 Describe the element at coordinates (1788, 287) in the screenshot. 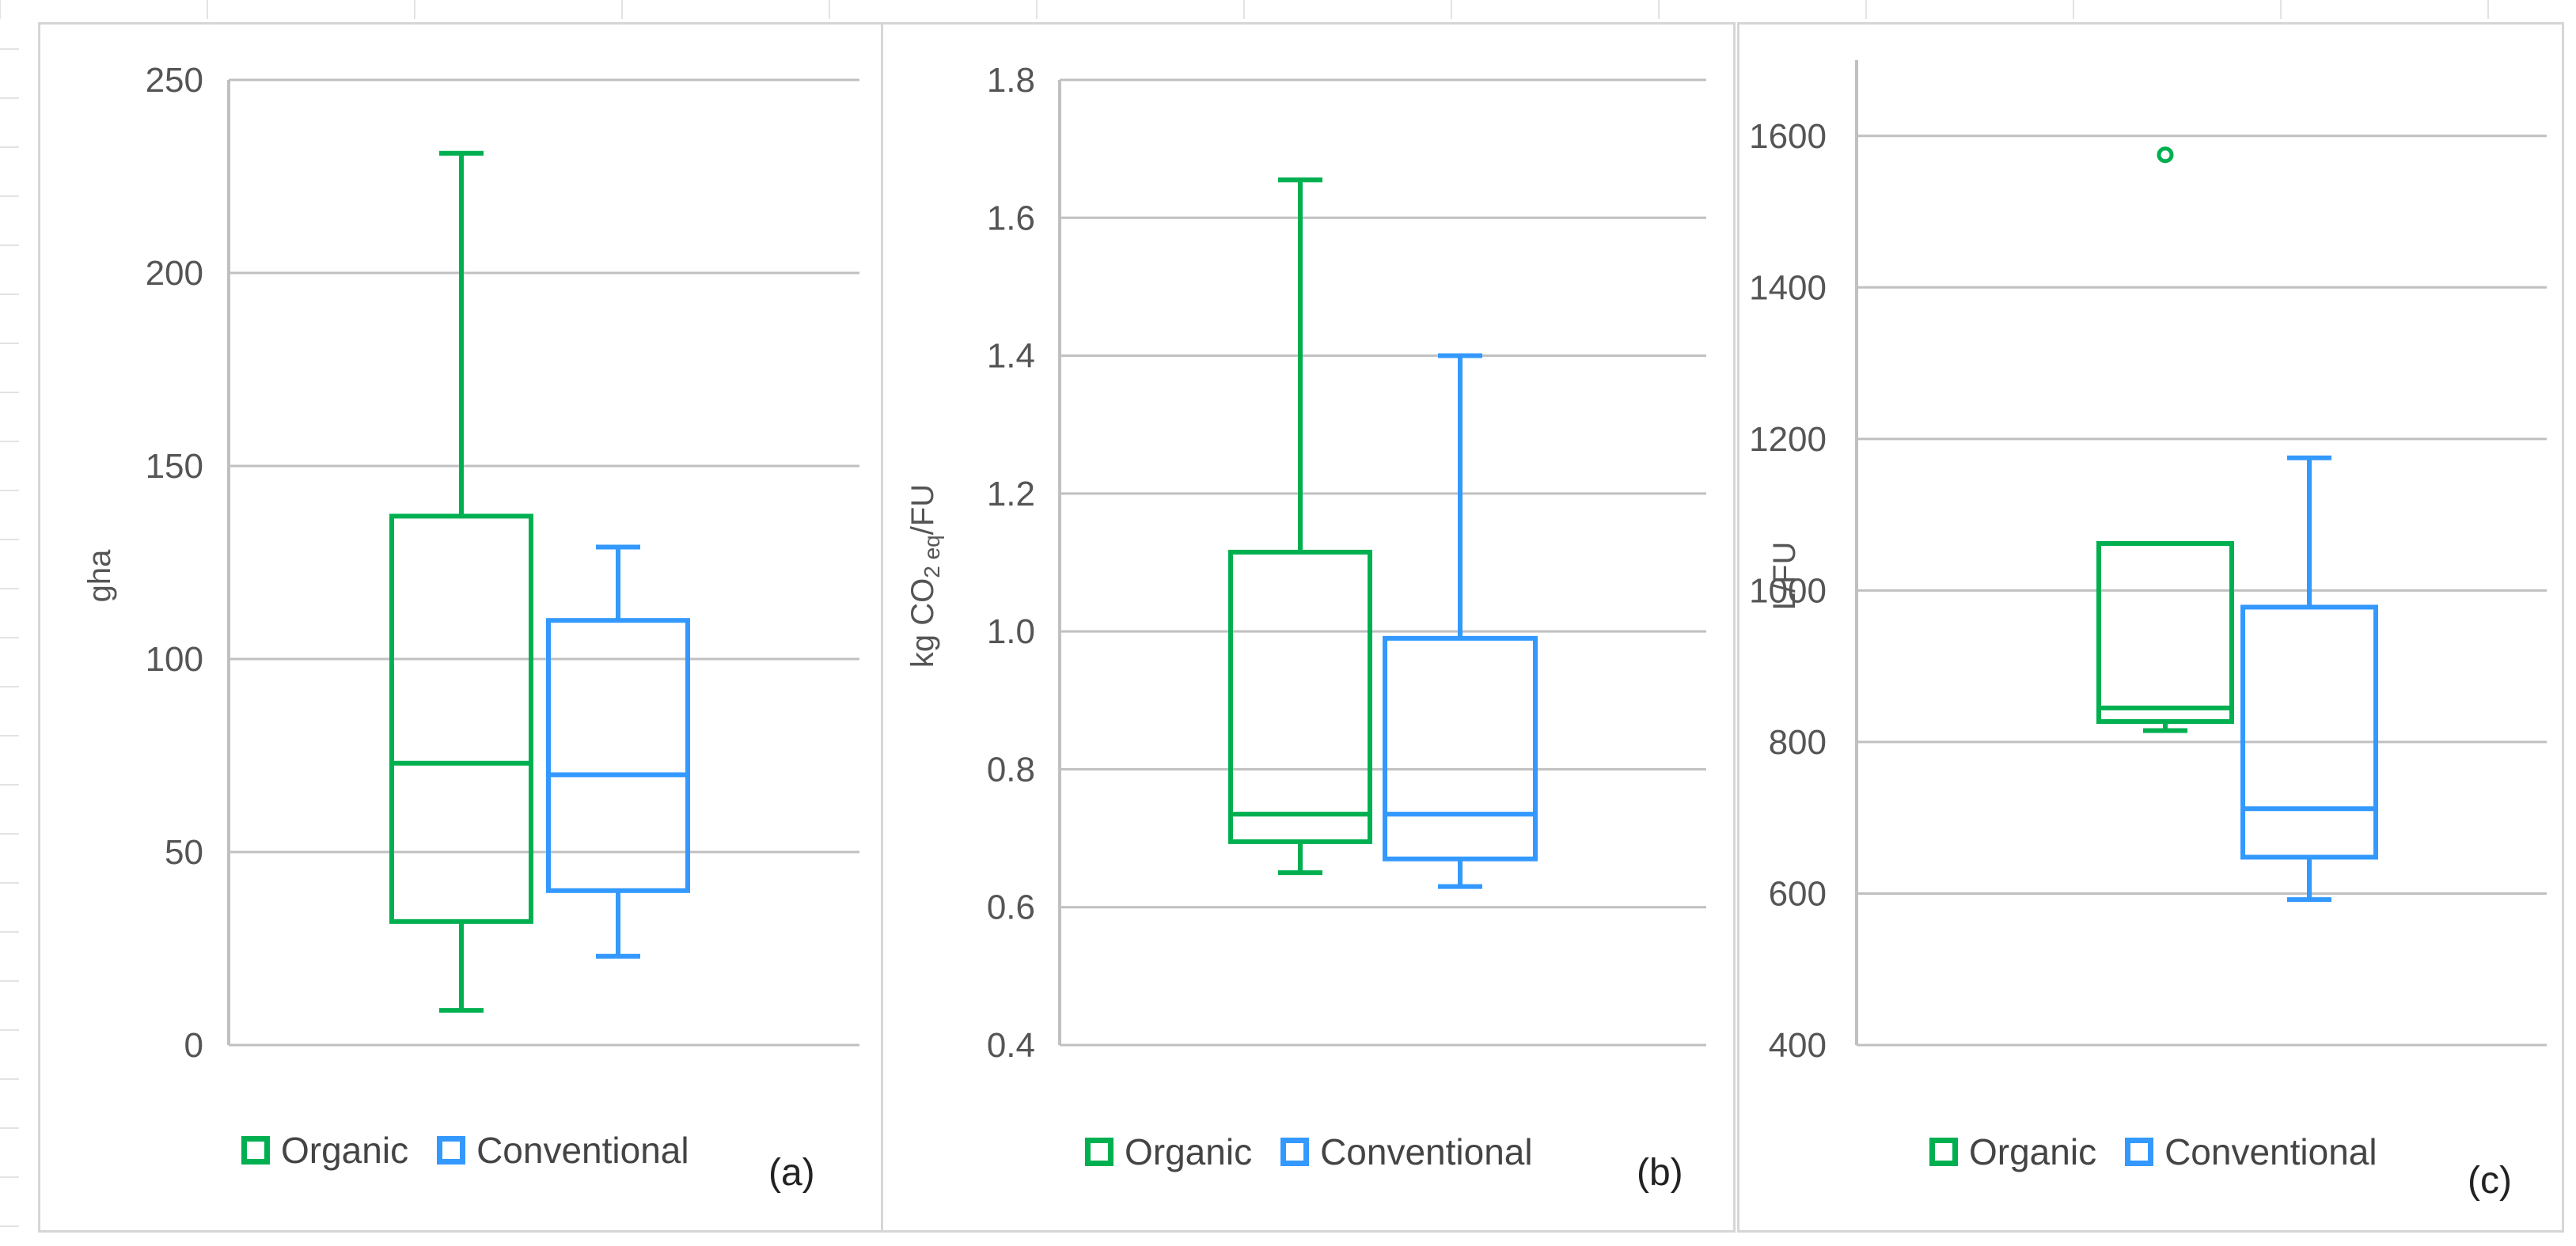

I see `y-tick-label: 1400` at that location.